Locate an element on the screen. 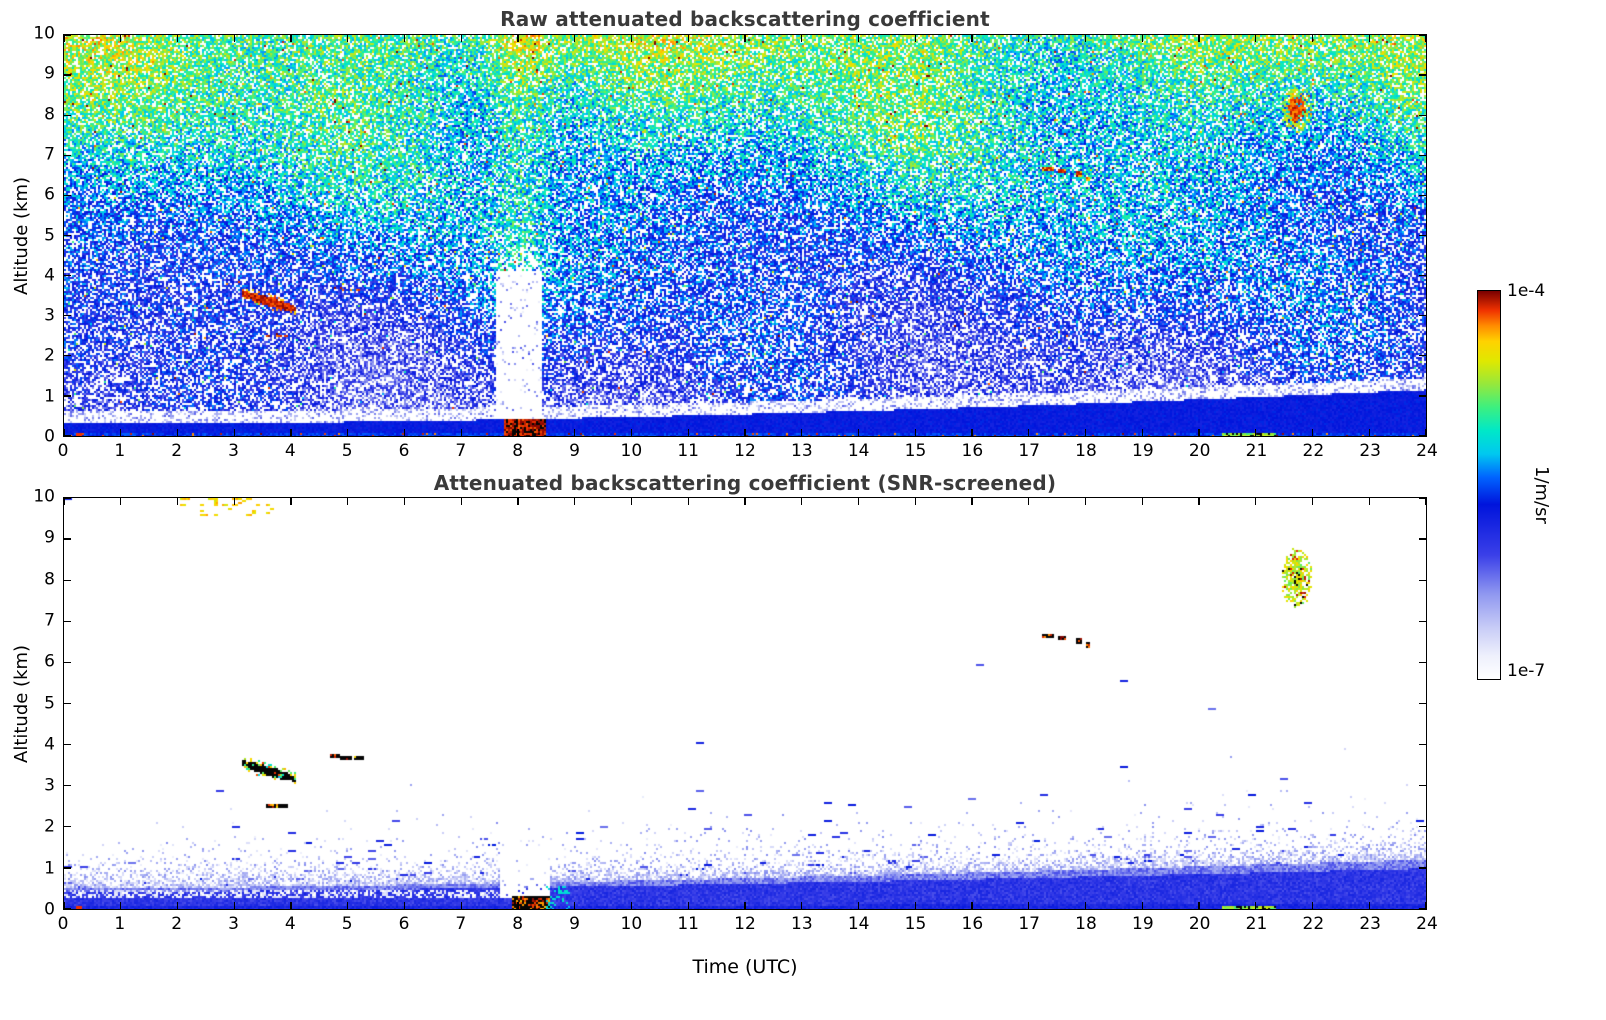 Image resolution: width=1606 pixels, height=1020 pixels. colorbar-units-label: 1/m/sr is located at coordinates (1541, 495).